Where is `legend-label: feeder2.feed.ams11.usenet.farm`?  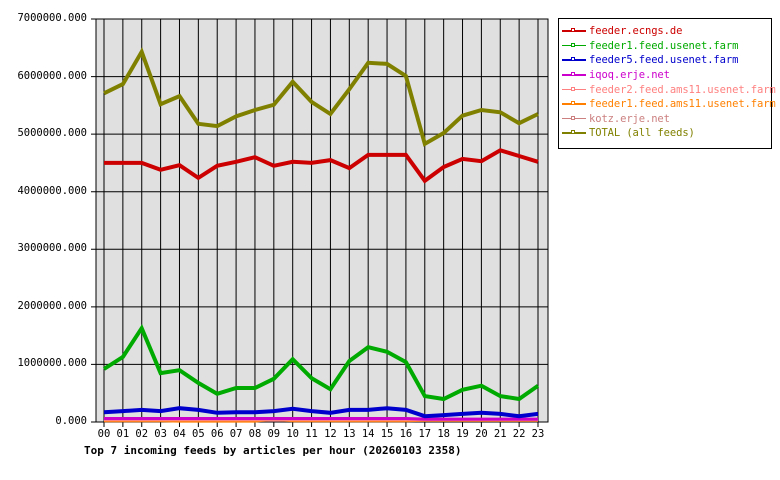 legend-label: feeder2.feed.ams11.usenet.farm is located at coordinates (682, 89).